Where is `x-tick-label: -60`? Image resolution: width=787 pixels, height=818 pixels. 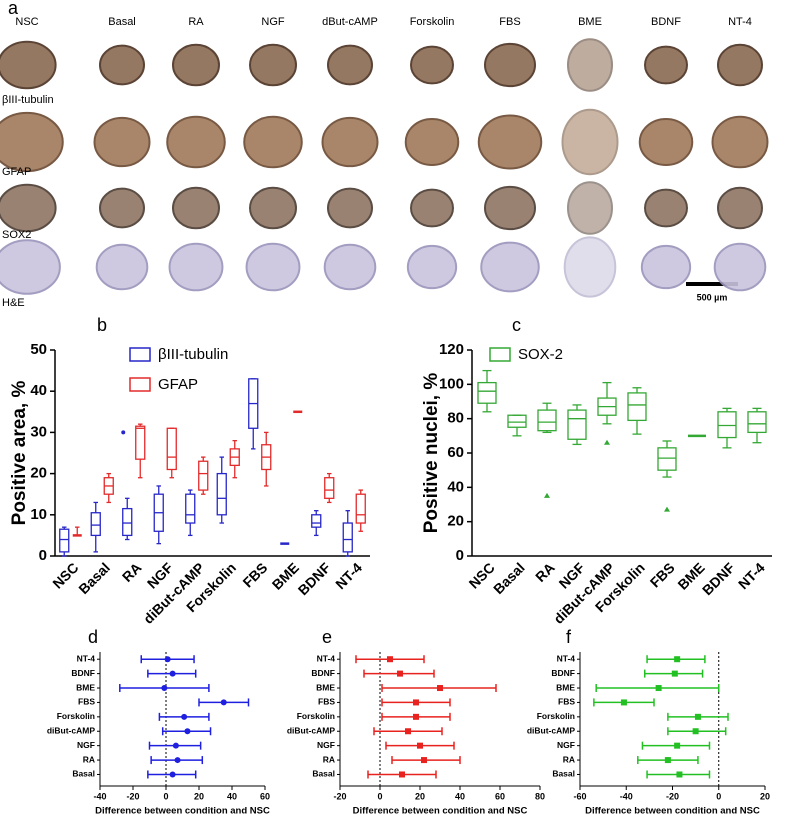
x-tick-label: -60 is located at coordinates (579, 796).